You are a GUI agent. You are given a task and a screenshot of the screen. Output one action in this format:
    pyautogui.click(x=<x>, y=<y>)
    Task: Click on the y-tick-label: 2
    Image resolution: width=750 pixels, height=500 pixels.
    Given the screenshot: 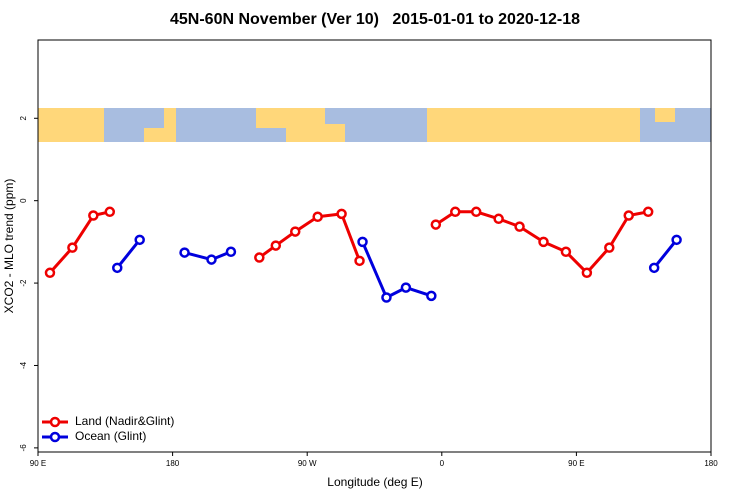 What is the action you would take?
    pyautogui.click(x=23, y=118)
    